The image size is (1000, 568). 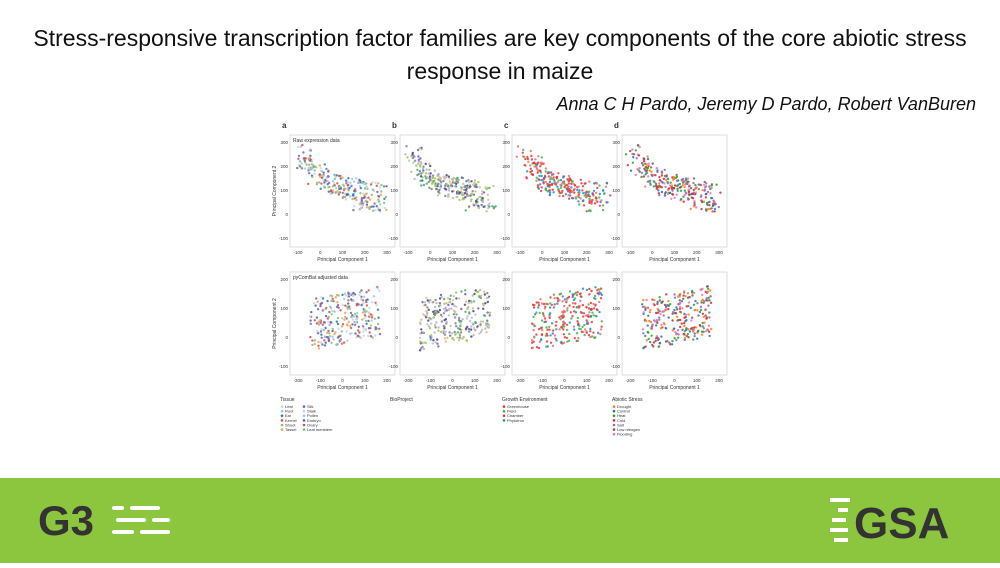 What do you see at coordinates (342, 323) in the screenshot?
I see `plot-frame` at bounding box center [342, 323].